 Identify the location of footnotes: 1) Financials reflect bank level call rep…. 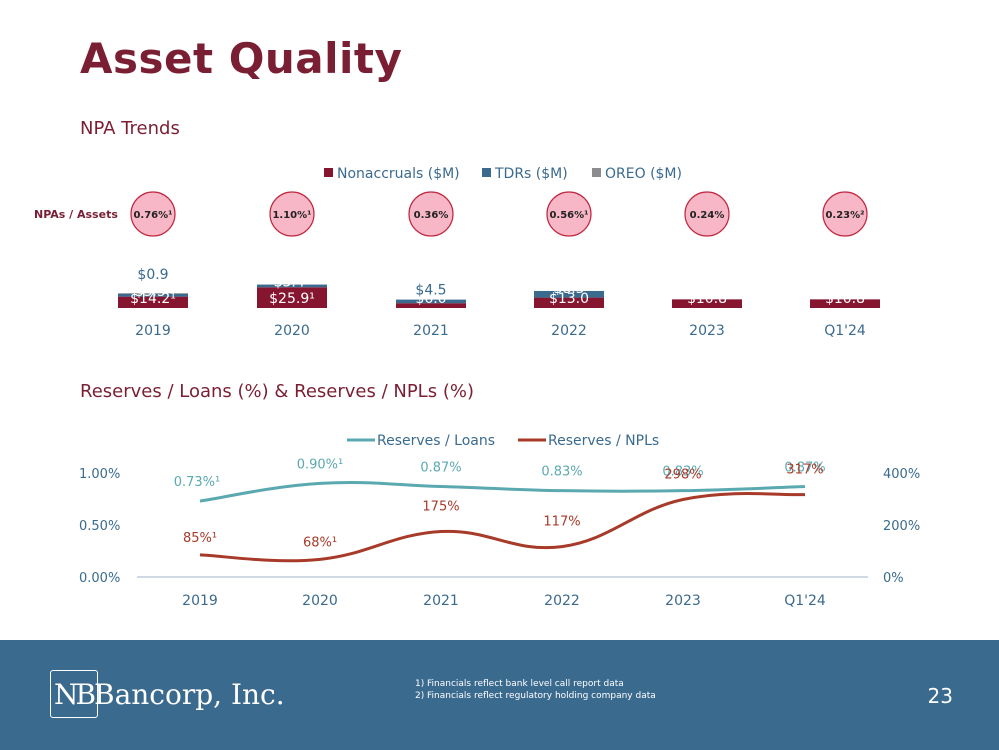
(535, 690).